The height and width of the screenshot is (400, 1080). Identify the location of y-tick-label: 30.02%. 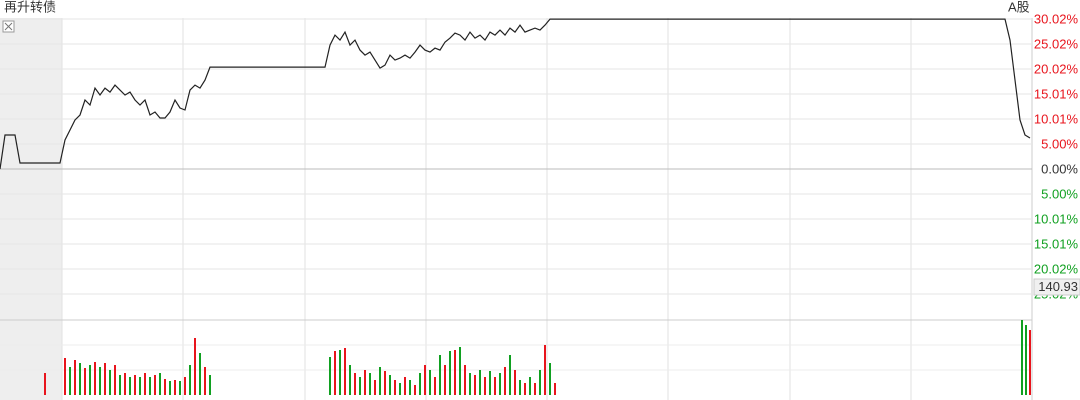
(1056, 18).